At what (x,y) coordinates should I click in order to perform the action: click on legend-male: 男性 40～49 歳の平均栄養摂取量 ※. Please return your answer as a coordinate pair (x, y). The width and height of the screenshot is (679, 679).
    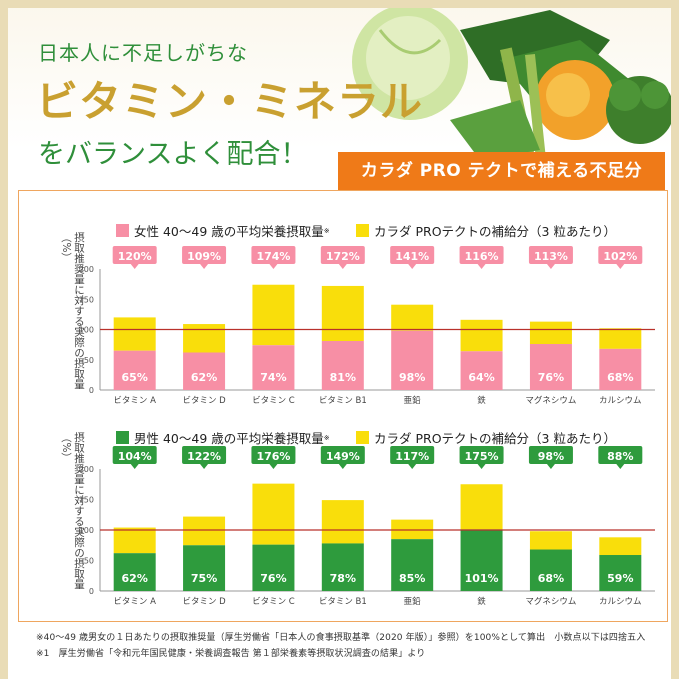
    Looking at the image, I should click on (223, 437).